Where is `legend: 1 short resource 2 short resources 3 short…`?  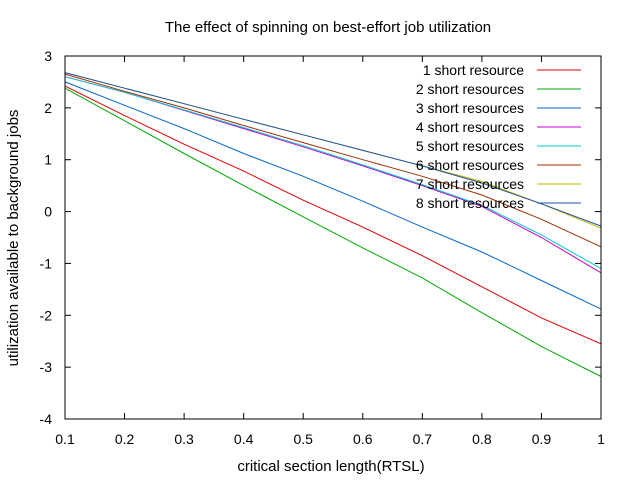
legend: 1 short resource 2 short resources 3 short… is located at coordinates (498, 136).